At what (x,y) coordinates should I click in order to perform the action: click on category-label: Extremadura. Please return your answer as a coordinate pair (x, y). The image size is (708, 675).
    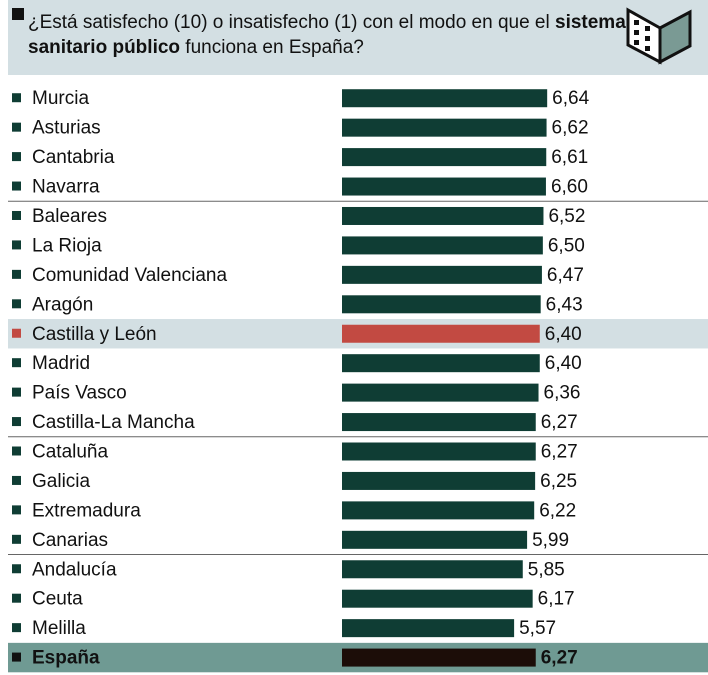
    Looking at the image, I should click on (86, 510).